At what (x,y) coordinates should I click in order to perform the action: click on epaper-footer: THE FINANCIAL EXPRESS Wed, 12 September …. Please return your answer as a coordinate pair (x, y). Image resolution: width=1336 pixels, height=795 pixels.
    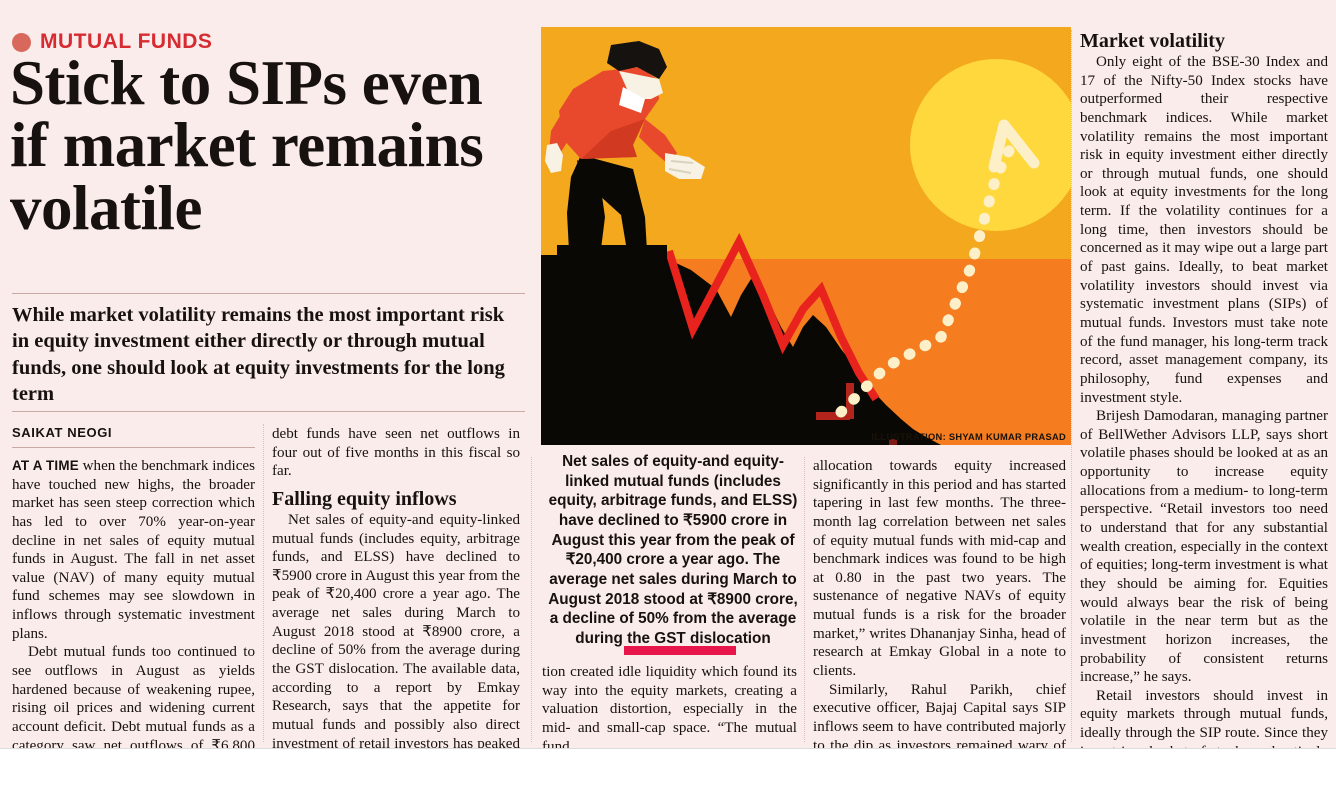
    Looking at the image, I should click on (668, 771).